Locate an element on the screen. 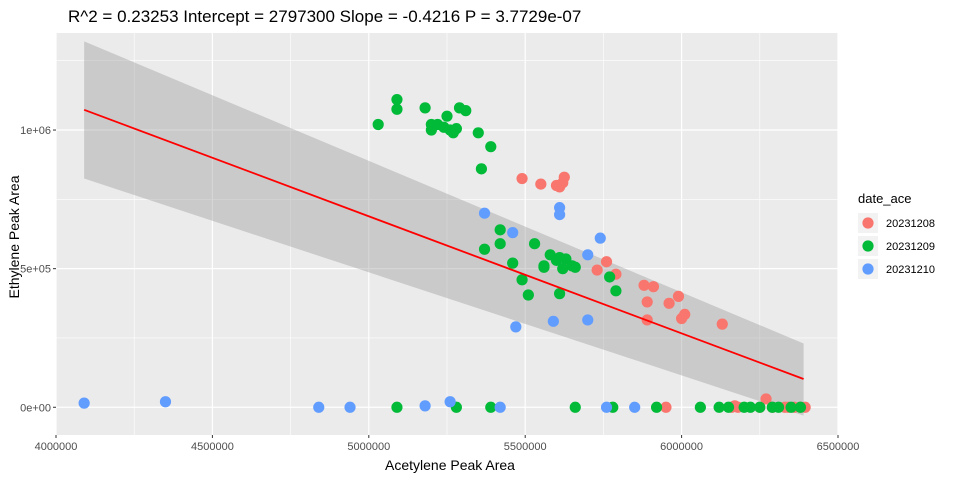 This screenshot has width=960, height=480. x-tick-label: 4500000 is located at coordinates (212, 447).